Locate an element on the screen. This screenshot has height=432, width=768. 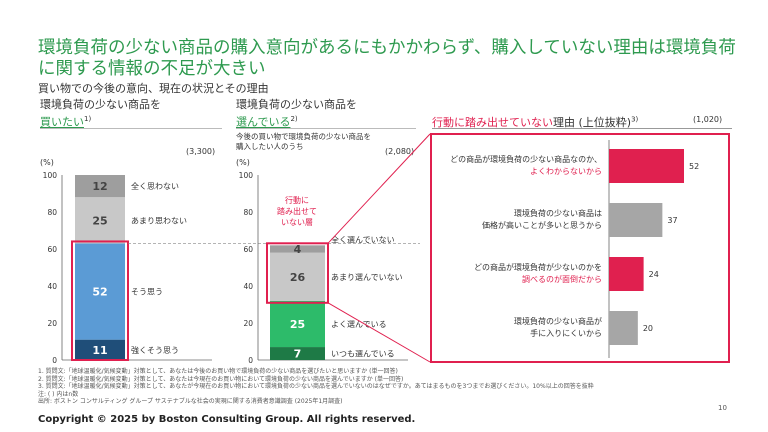
callout-connector-bottom is located at coordinates (379, 332).